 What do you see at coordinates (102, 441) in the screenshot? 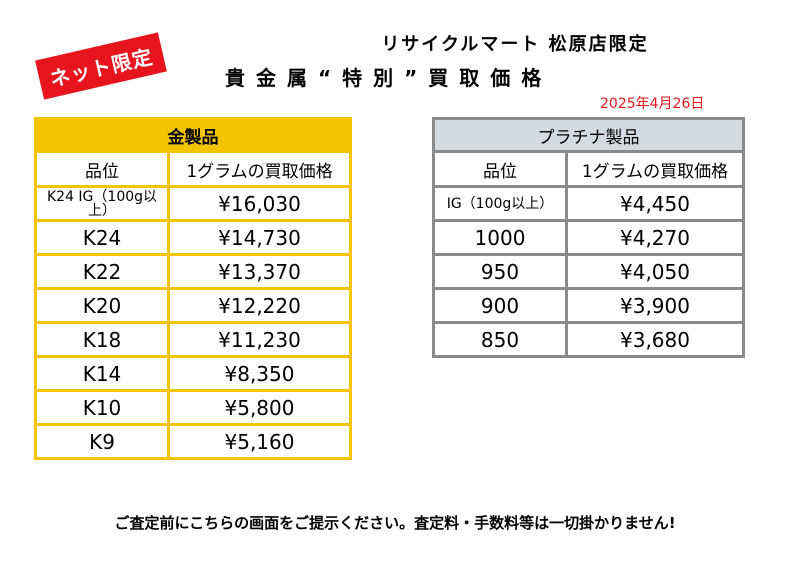
I see `gold-grade: K9` at bounding box center [102, 441].